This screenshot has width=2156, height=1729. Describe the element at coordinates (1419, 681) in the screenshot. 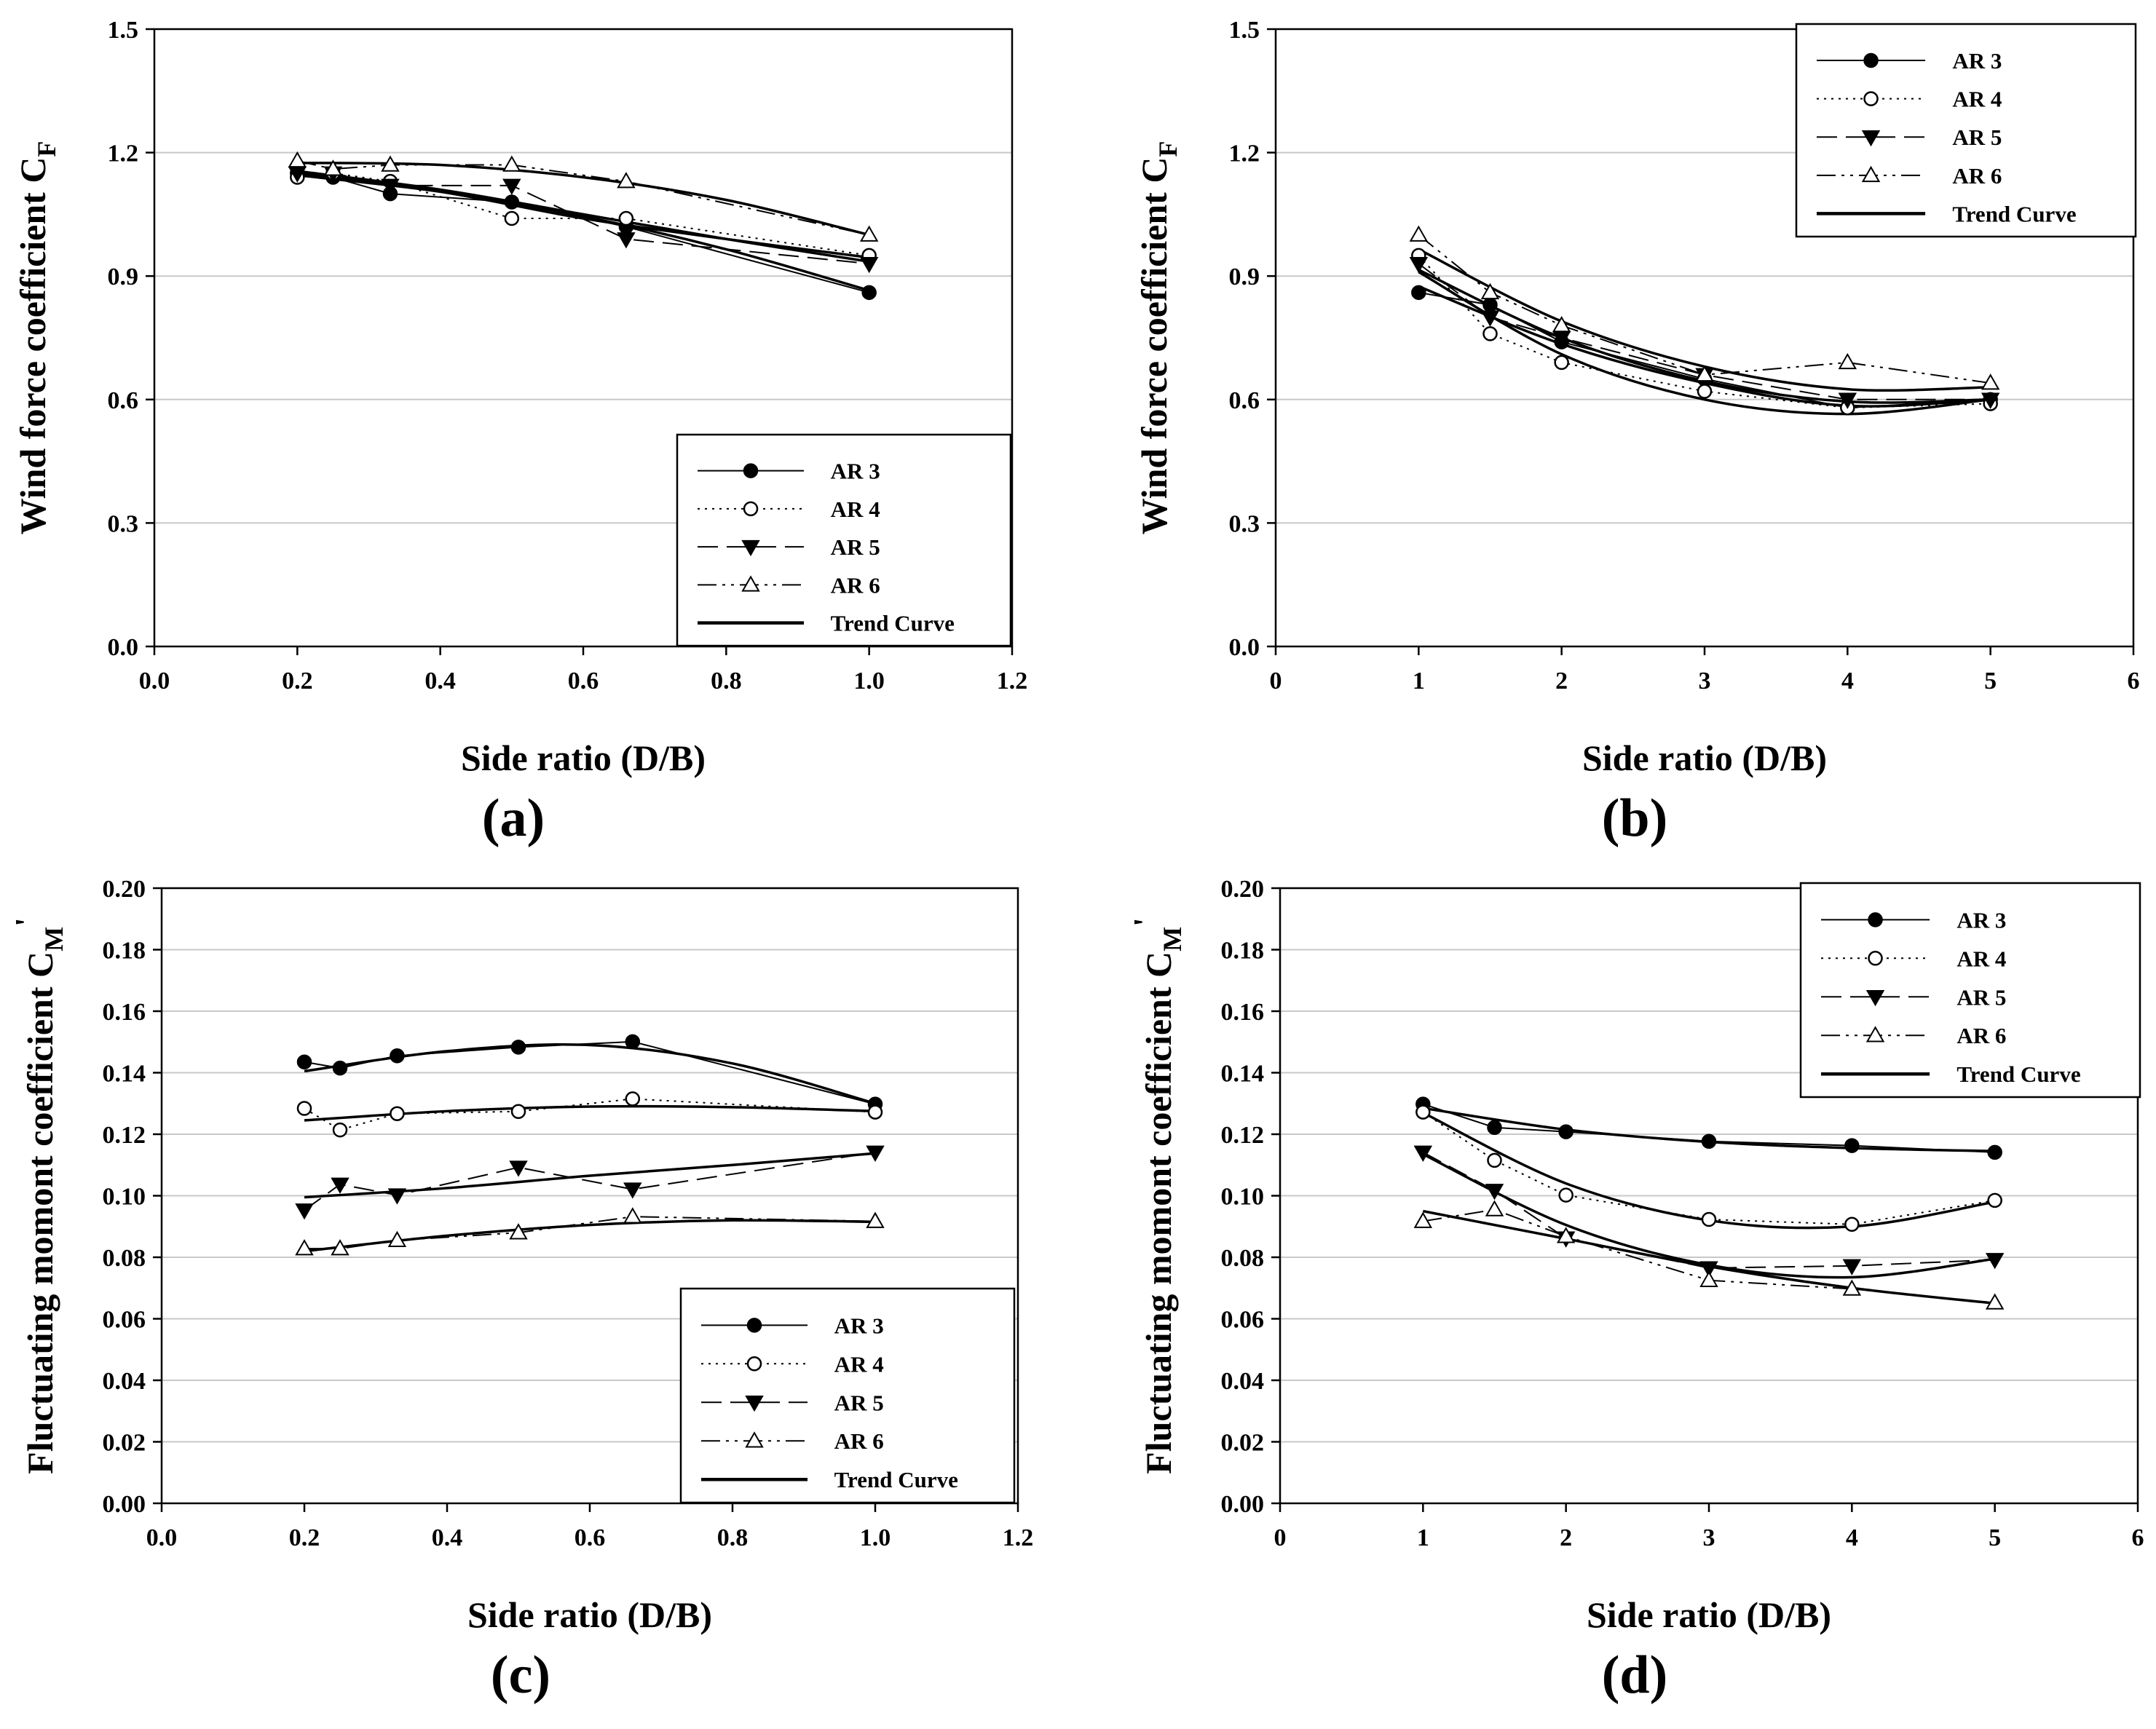

I see `x-tick-label: 1` at that location.